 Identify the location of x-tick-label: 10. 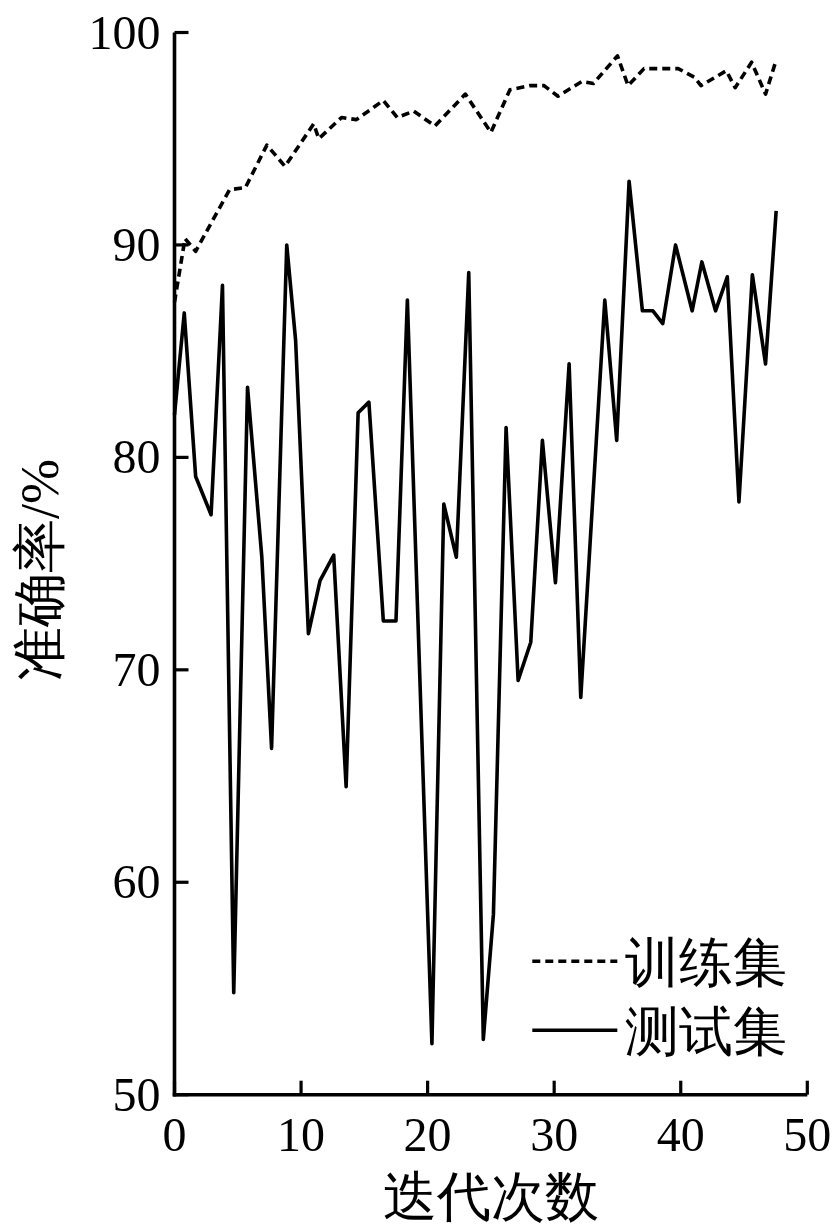
(301, 1134).